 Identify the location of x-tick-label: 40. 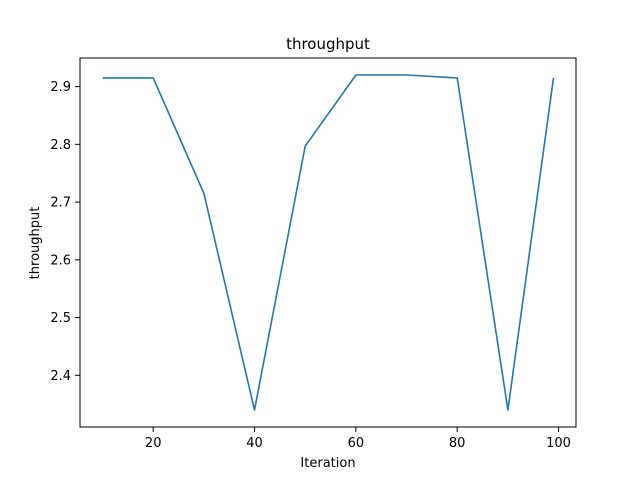
(254, 443).